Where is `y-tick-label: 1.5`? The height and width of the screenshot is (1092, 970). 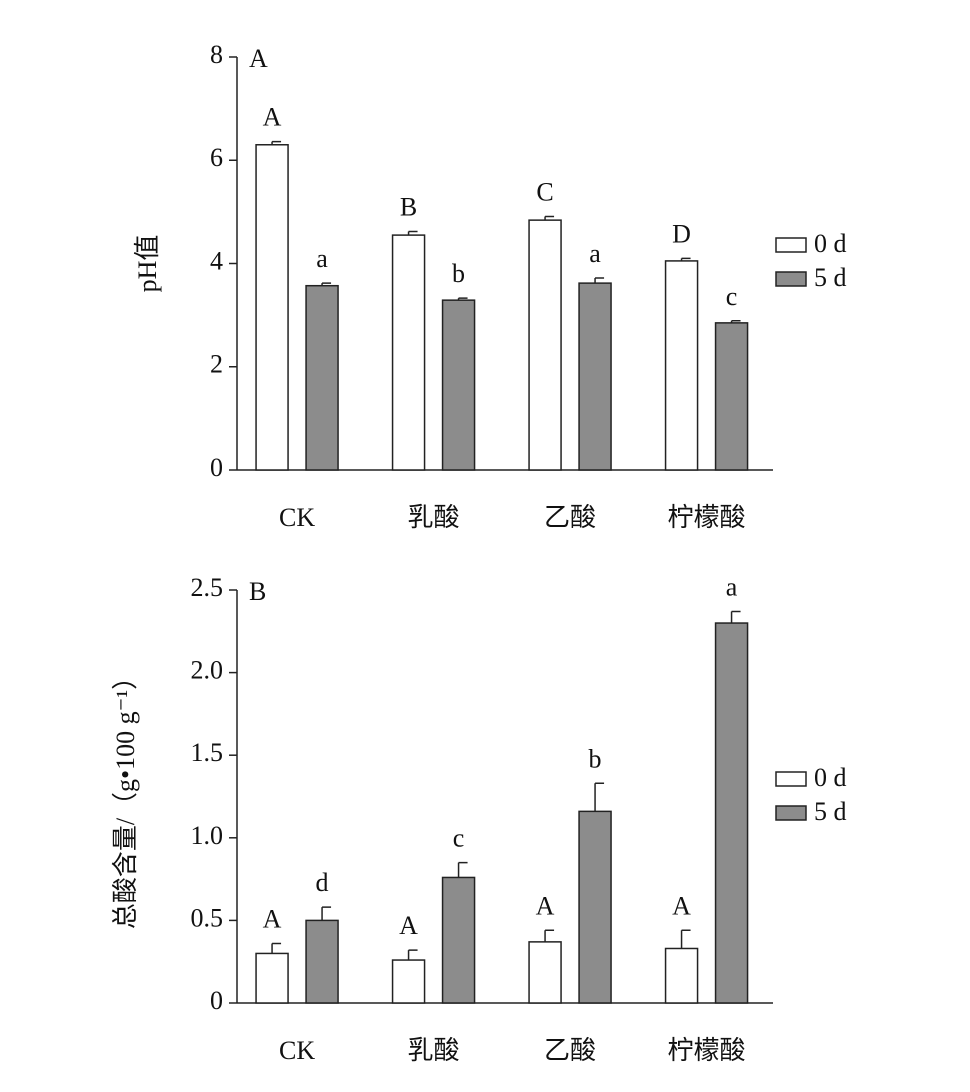
y-tick-label: 1.5 is located at coordinates (207, 752).